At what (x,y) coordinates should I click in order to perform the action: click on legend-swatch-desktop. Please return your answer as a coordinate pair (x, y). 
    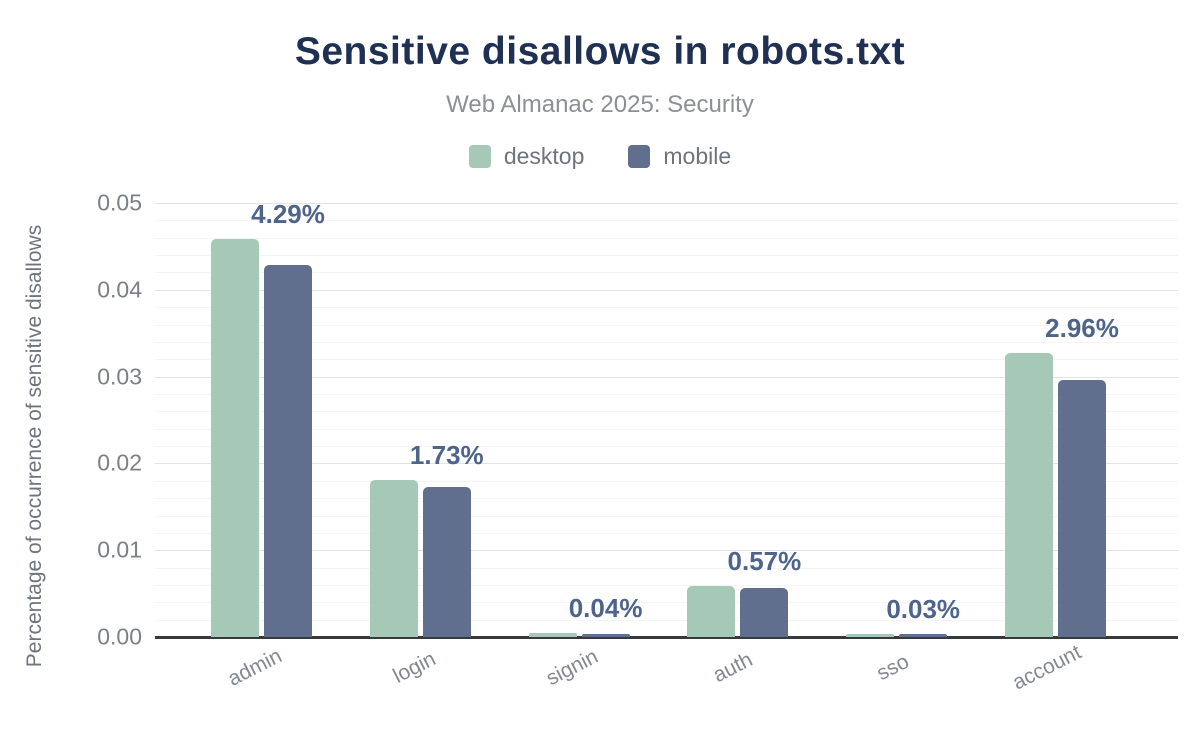
    Looking at the image, I should click on (479, 156).